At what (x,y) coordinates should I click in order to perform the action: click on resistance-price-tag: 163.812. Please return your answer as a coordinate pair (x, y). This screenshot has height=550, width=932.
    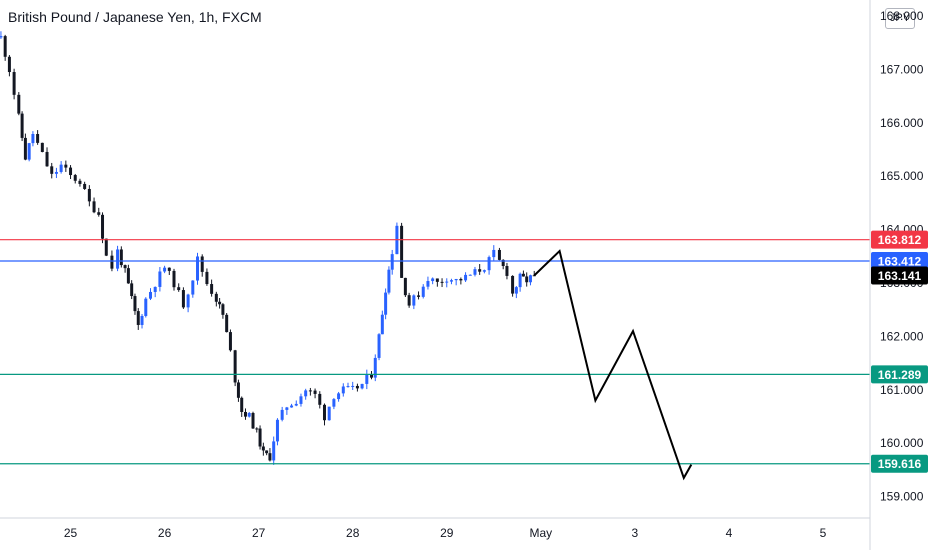
    Looking at the image, I should click on (899, 239).